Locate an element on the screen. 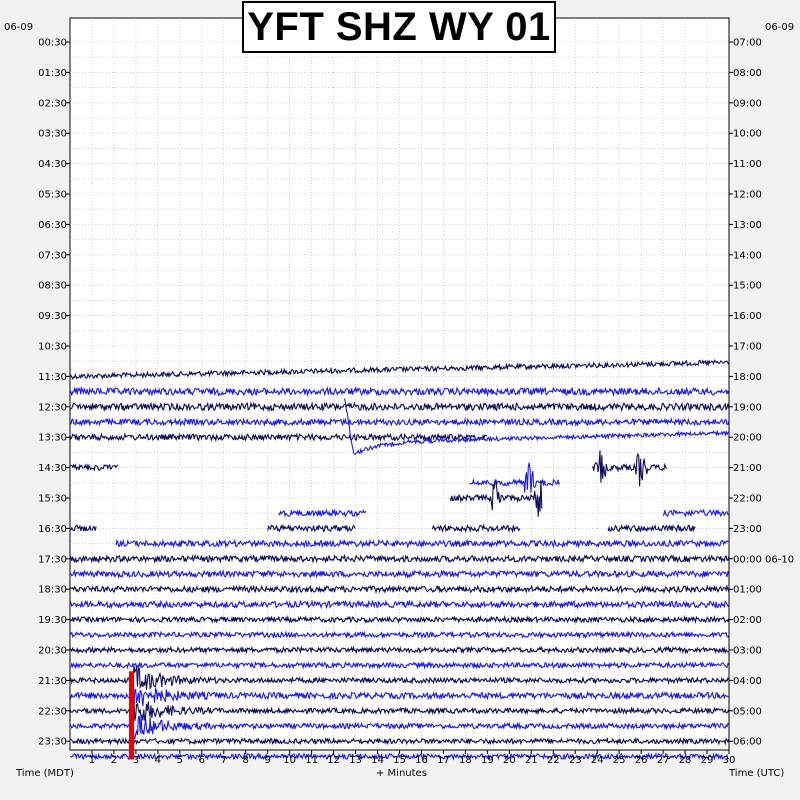 The height and width of the screenshot is (800, 800). right-axis-label: Time (UTC) is located at coordinates (757, 773).